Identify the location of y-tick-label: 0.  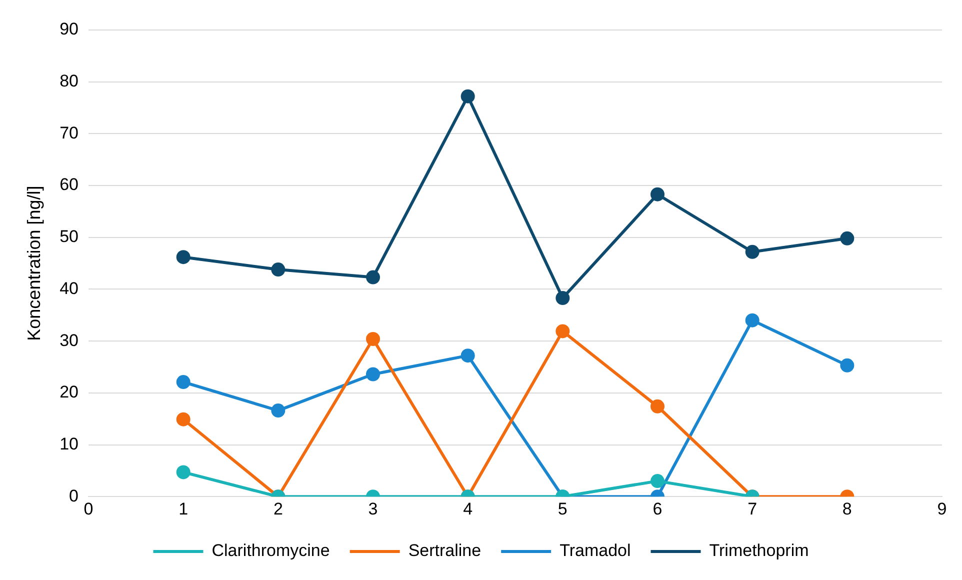
(74, 496).